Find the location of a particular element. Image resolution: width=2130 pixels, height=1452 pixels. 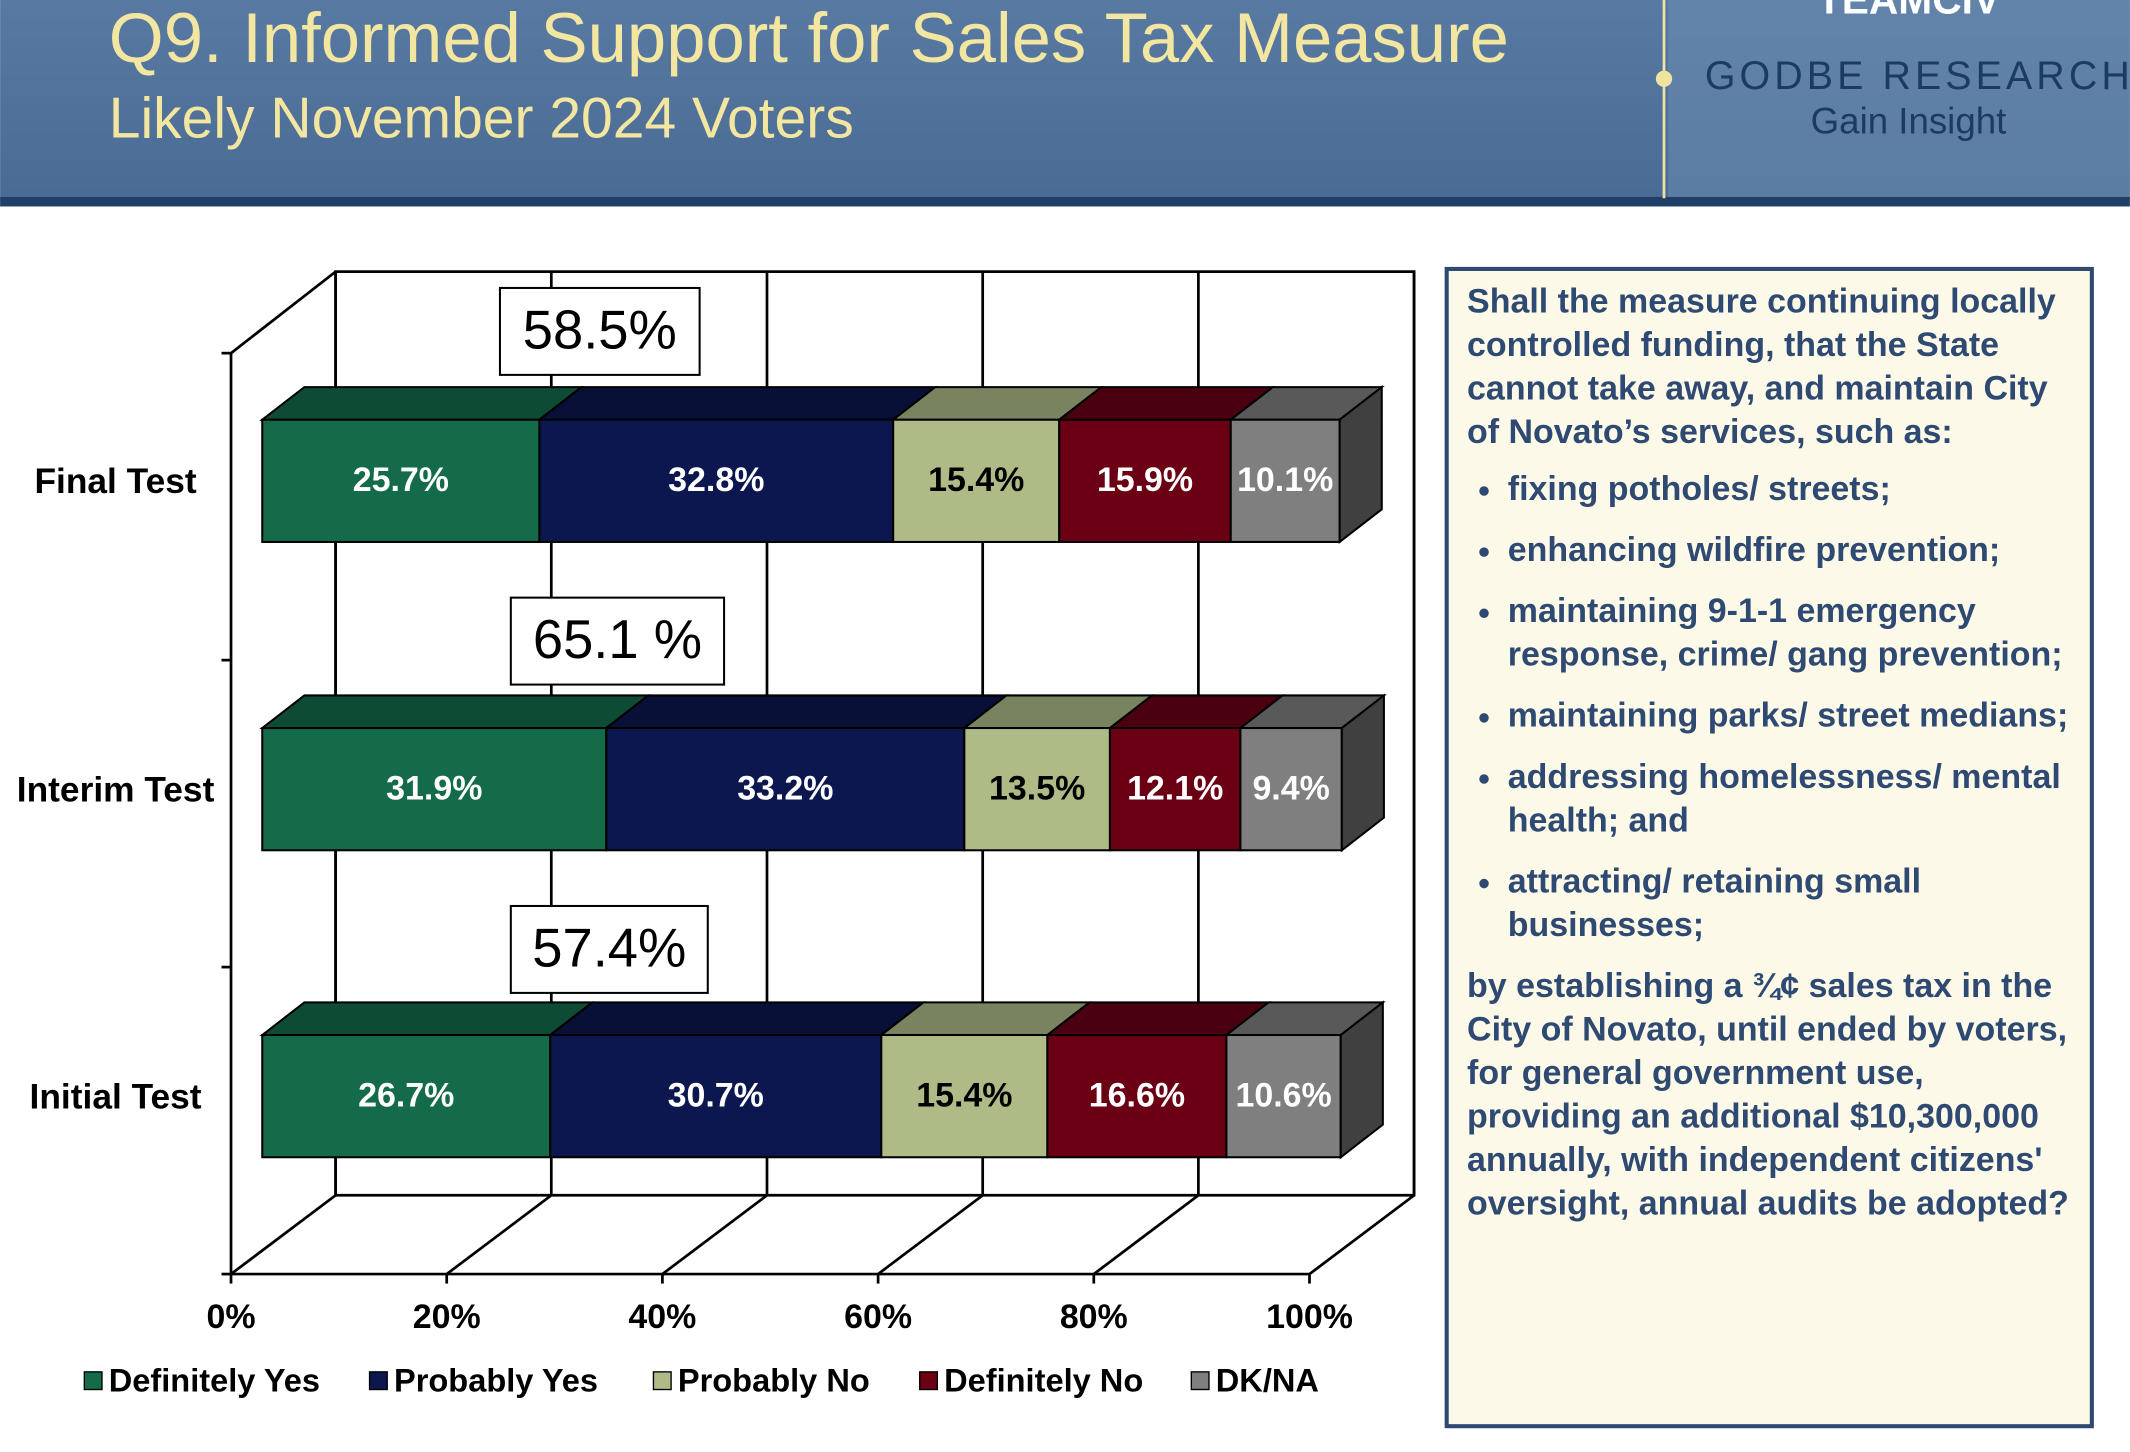

category-label-wrap: Initial Test is located at coordinates (116, 1096).